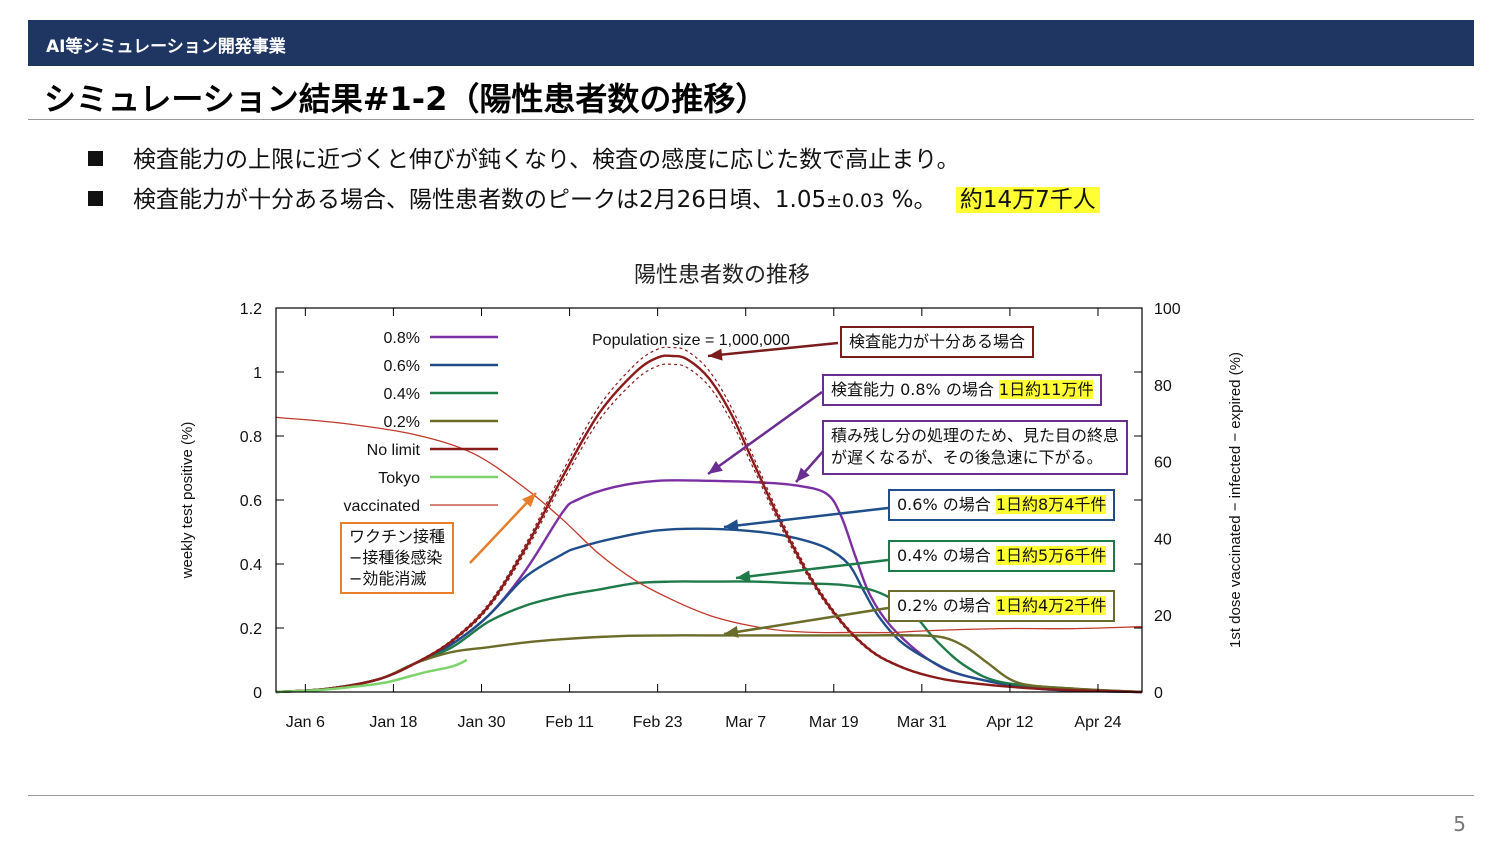 The width and height of the screenshot is (1500, 844). Describe the element at coordinates (658, 722) in the screenshot. I see `x-tick-label: Feb 23` at that location.